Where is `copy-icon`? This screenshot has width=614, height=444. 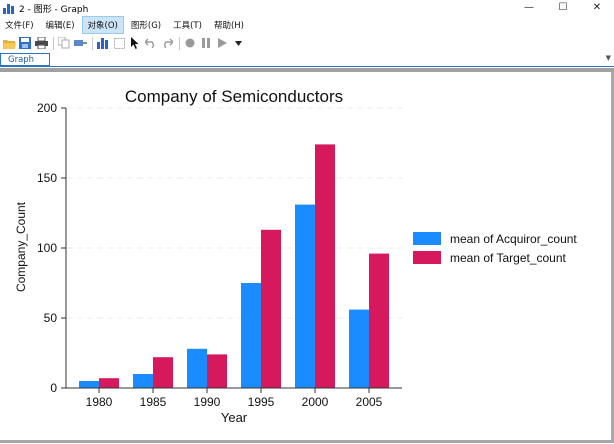
copy-icon is located at coordinates (64, 43).